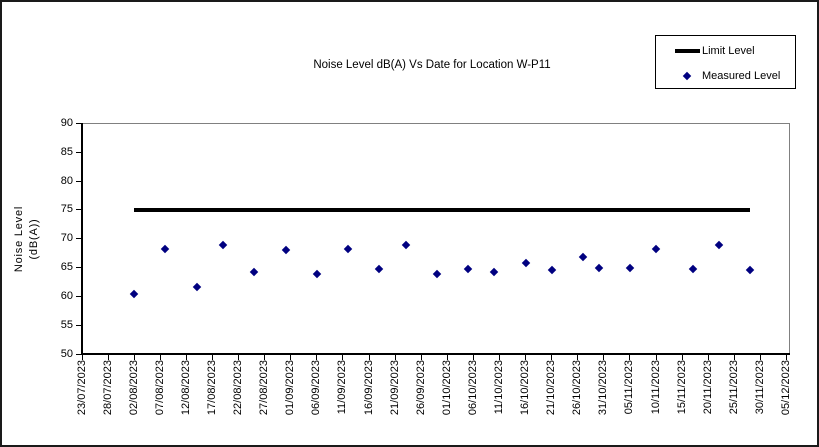 Image resolution: width=819 pixels, height=447 pixels. I want to click on x-tick-label: 26/09/2023, so click(420, 388).